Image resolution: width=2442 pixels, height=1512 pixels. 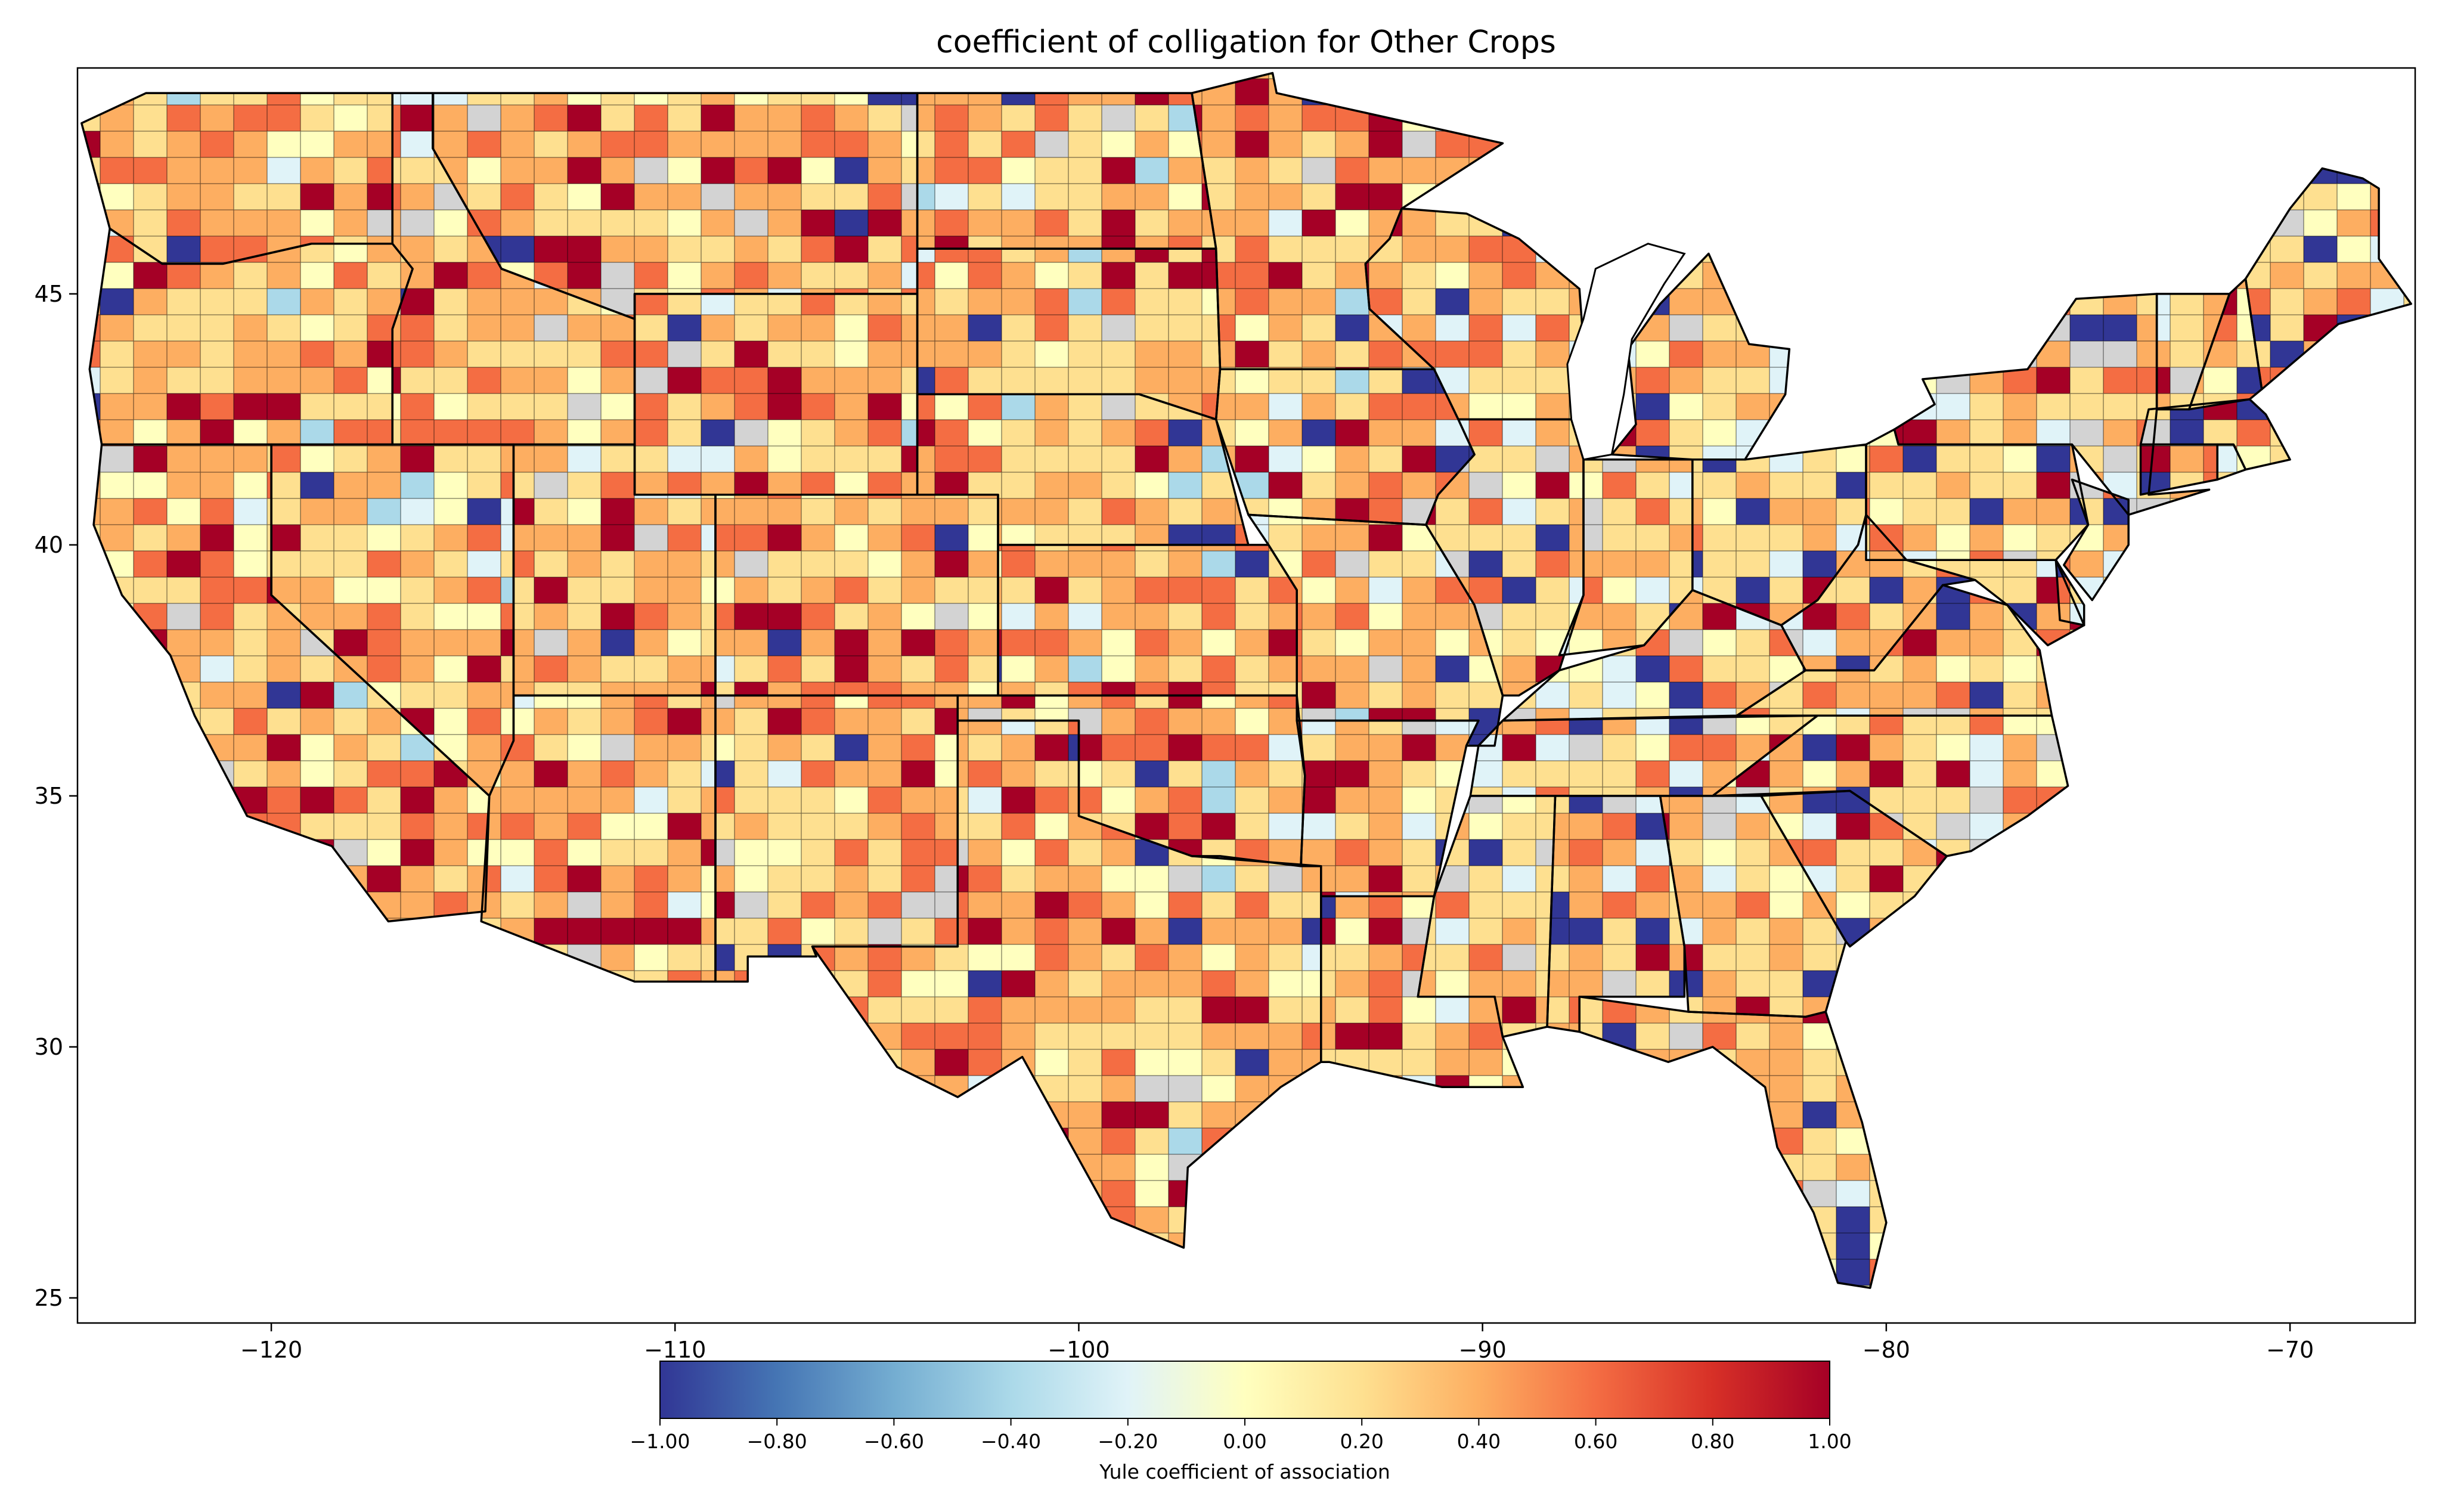 I want to click on y-tick-label: 25, so click(x=49, y=1298).